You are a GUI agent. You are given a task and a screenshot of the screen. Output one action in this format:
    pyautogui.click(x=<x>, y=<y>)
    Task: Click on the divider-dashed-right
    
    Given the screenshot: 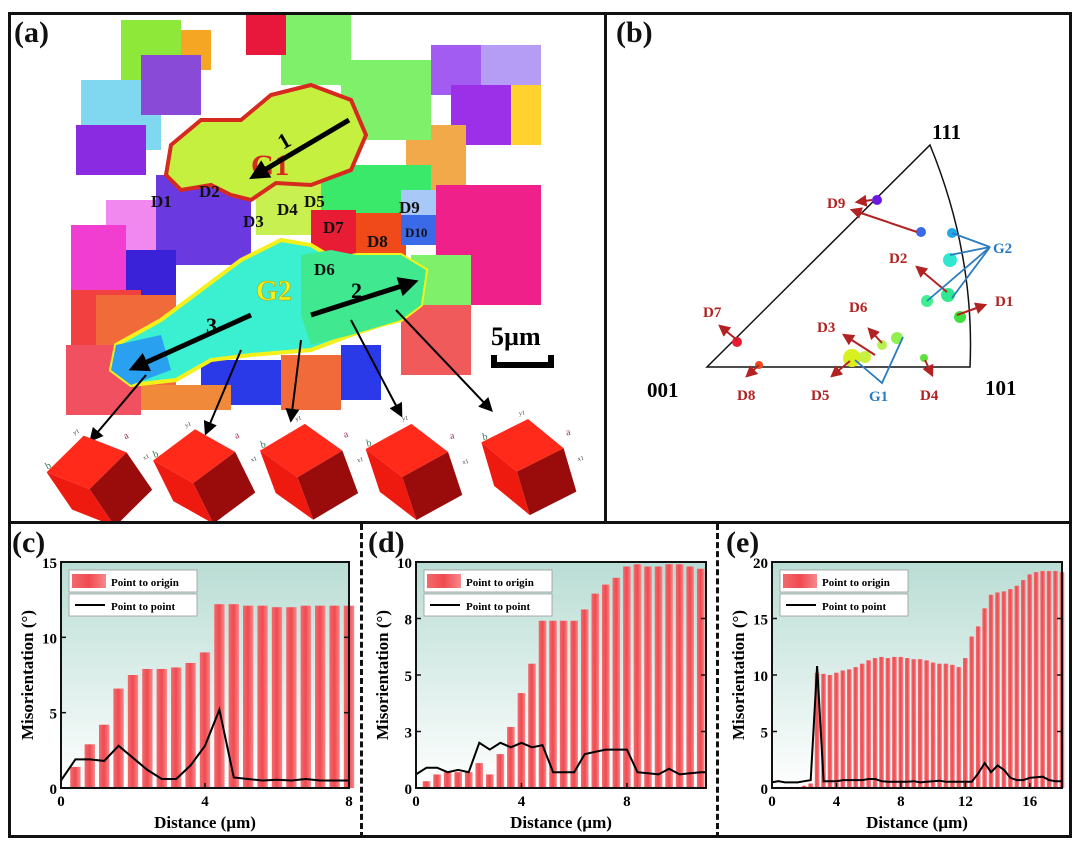 What is the action you would take?
    pyautogui.click(x=717, y=681)
    